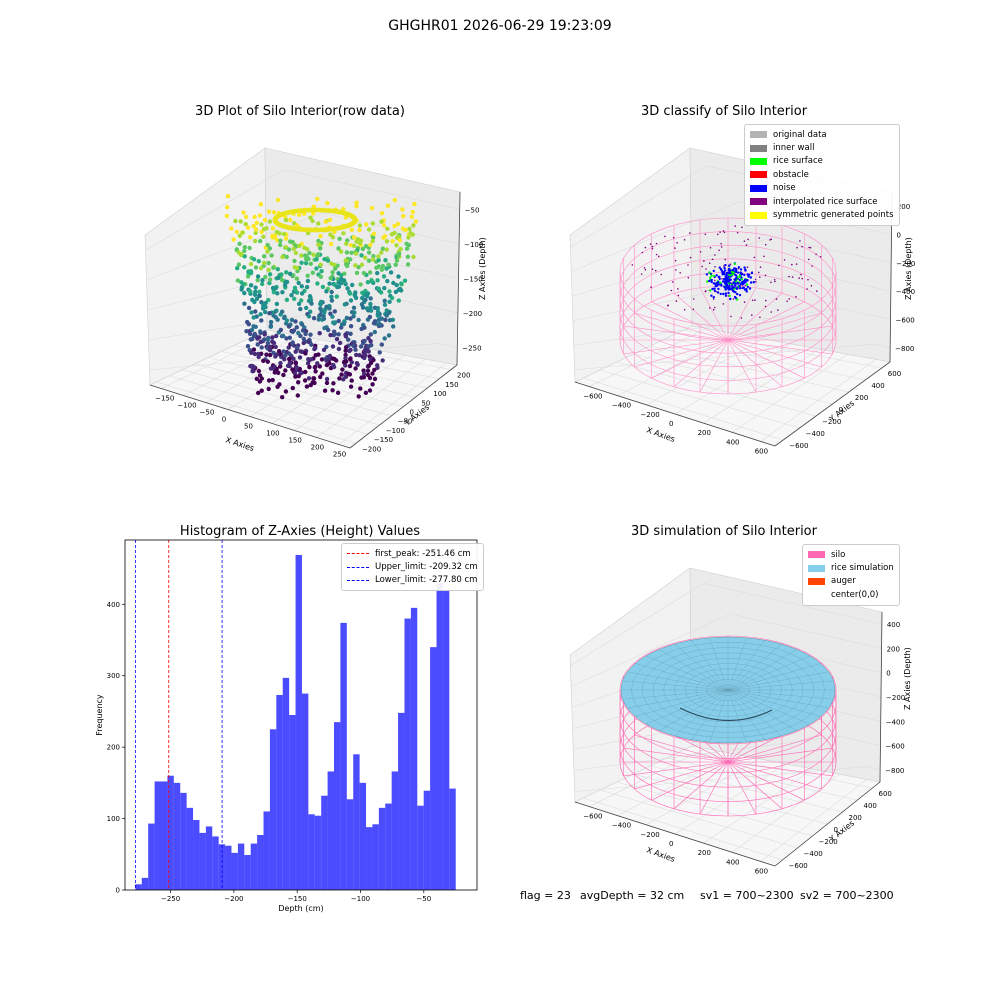 This screenshot has width=1000, height=1000. Describe the element at coordinates (272, 434) in the screenshot. I see `x-tick: 100` at that location.